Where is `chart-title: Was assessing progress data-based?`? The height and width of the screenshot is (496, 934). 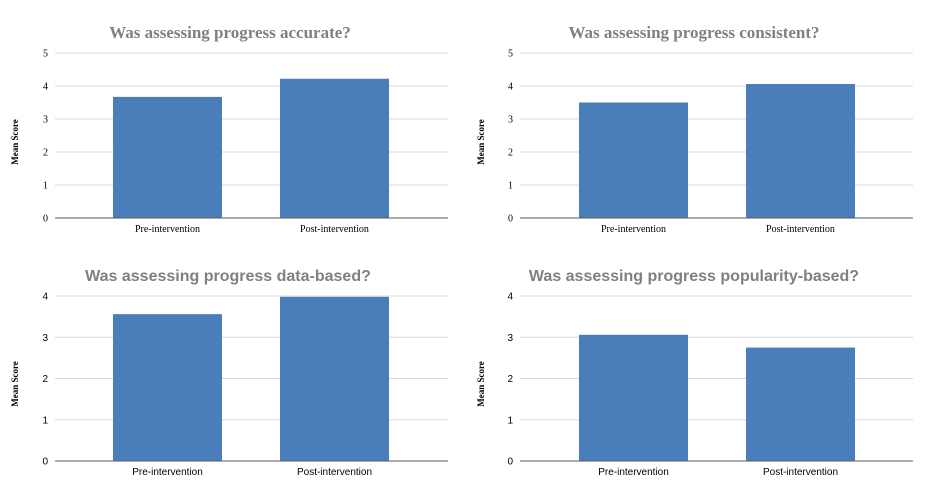 chart-title: Was assessing progress data-based? is located at coordinates (228, 276).